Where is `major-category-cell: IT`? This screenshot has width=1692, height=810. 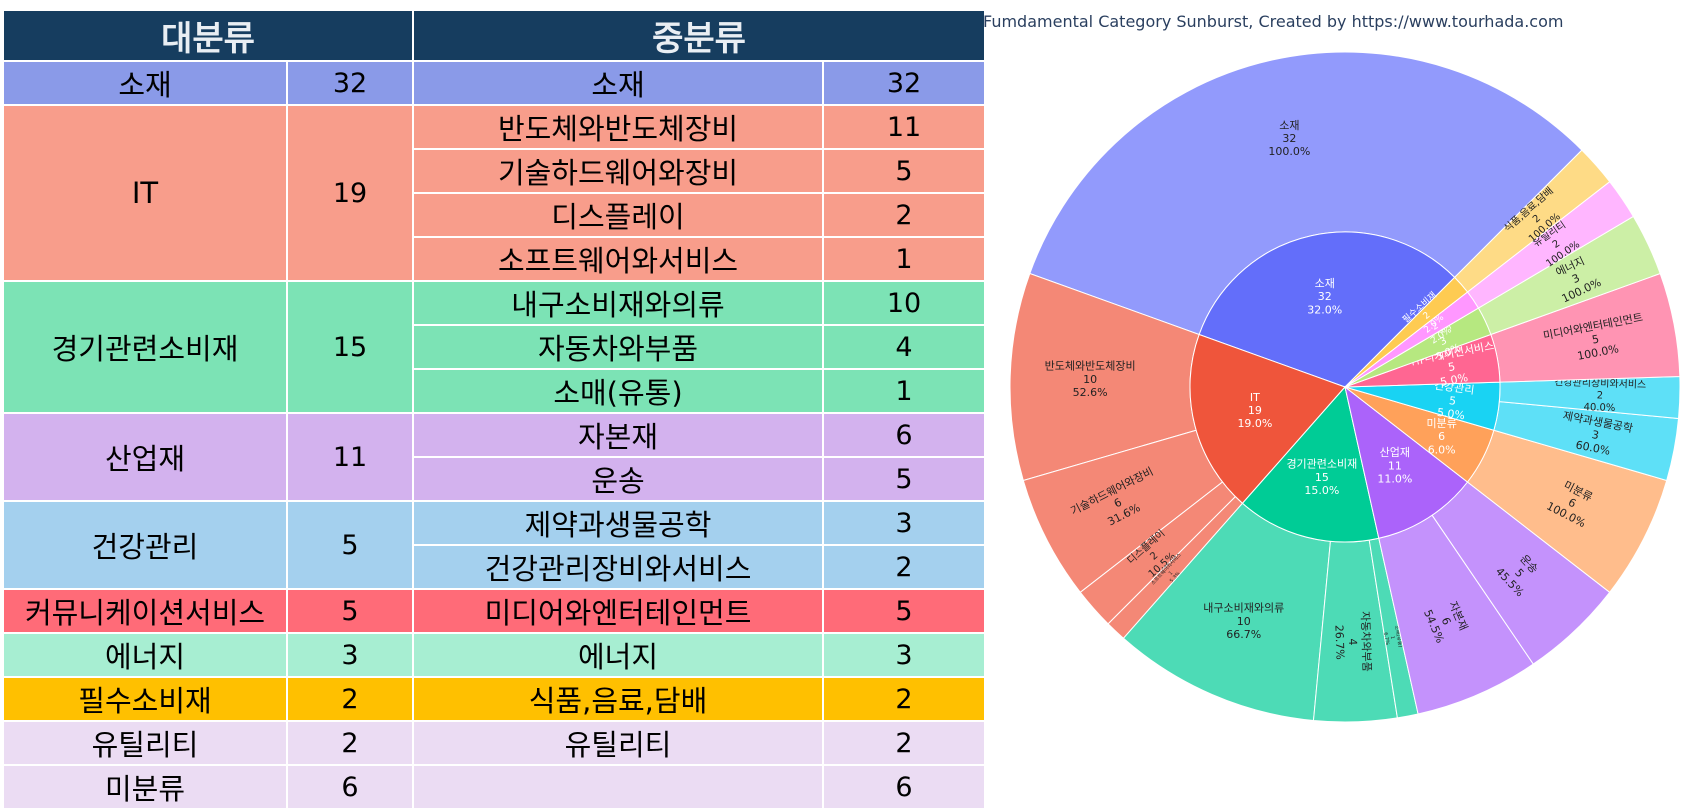
major-category-cell: IT is located at coordinates (145, 193).